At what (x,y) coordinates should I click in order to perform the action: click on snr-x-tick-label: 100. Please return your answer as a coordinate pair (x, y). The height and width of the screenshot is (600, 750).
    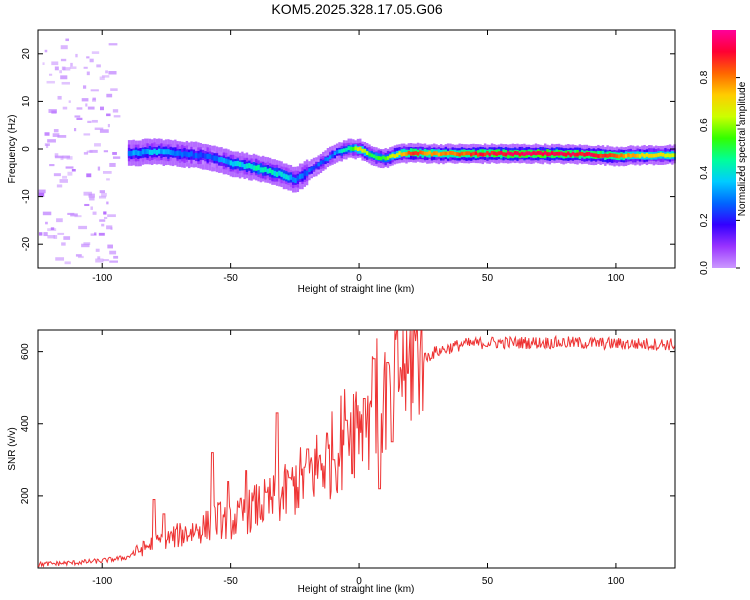
    Looking at the image, I should click on (616, 581).